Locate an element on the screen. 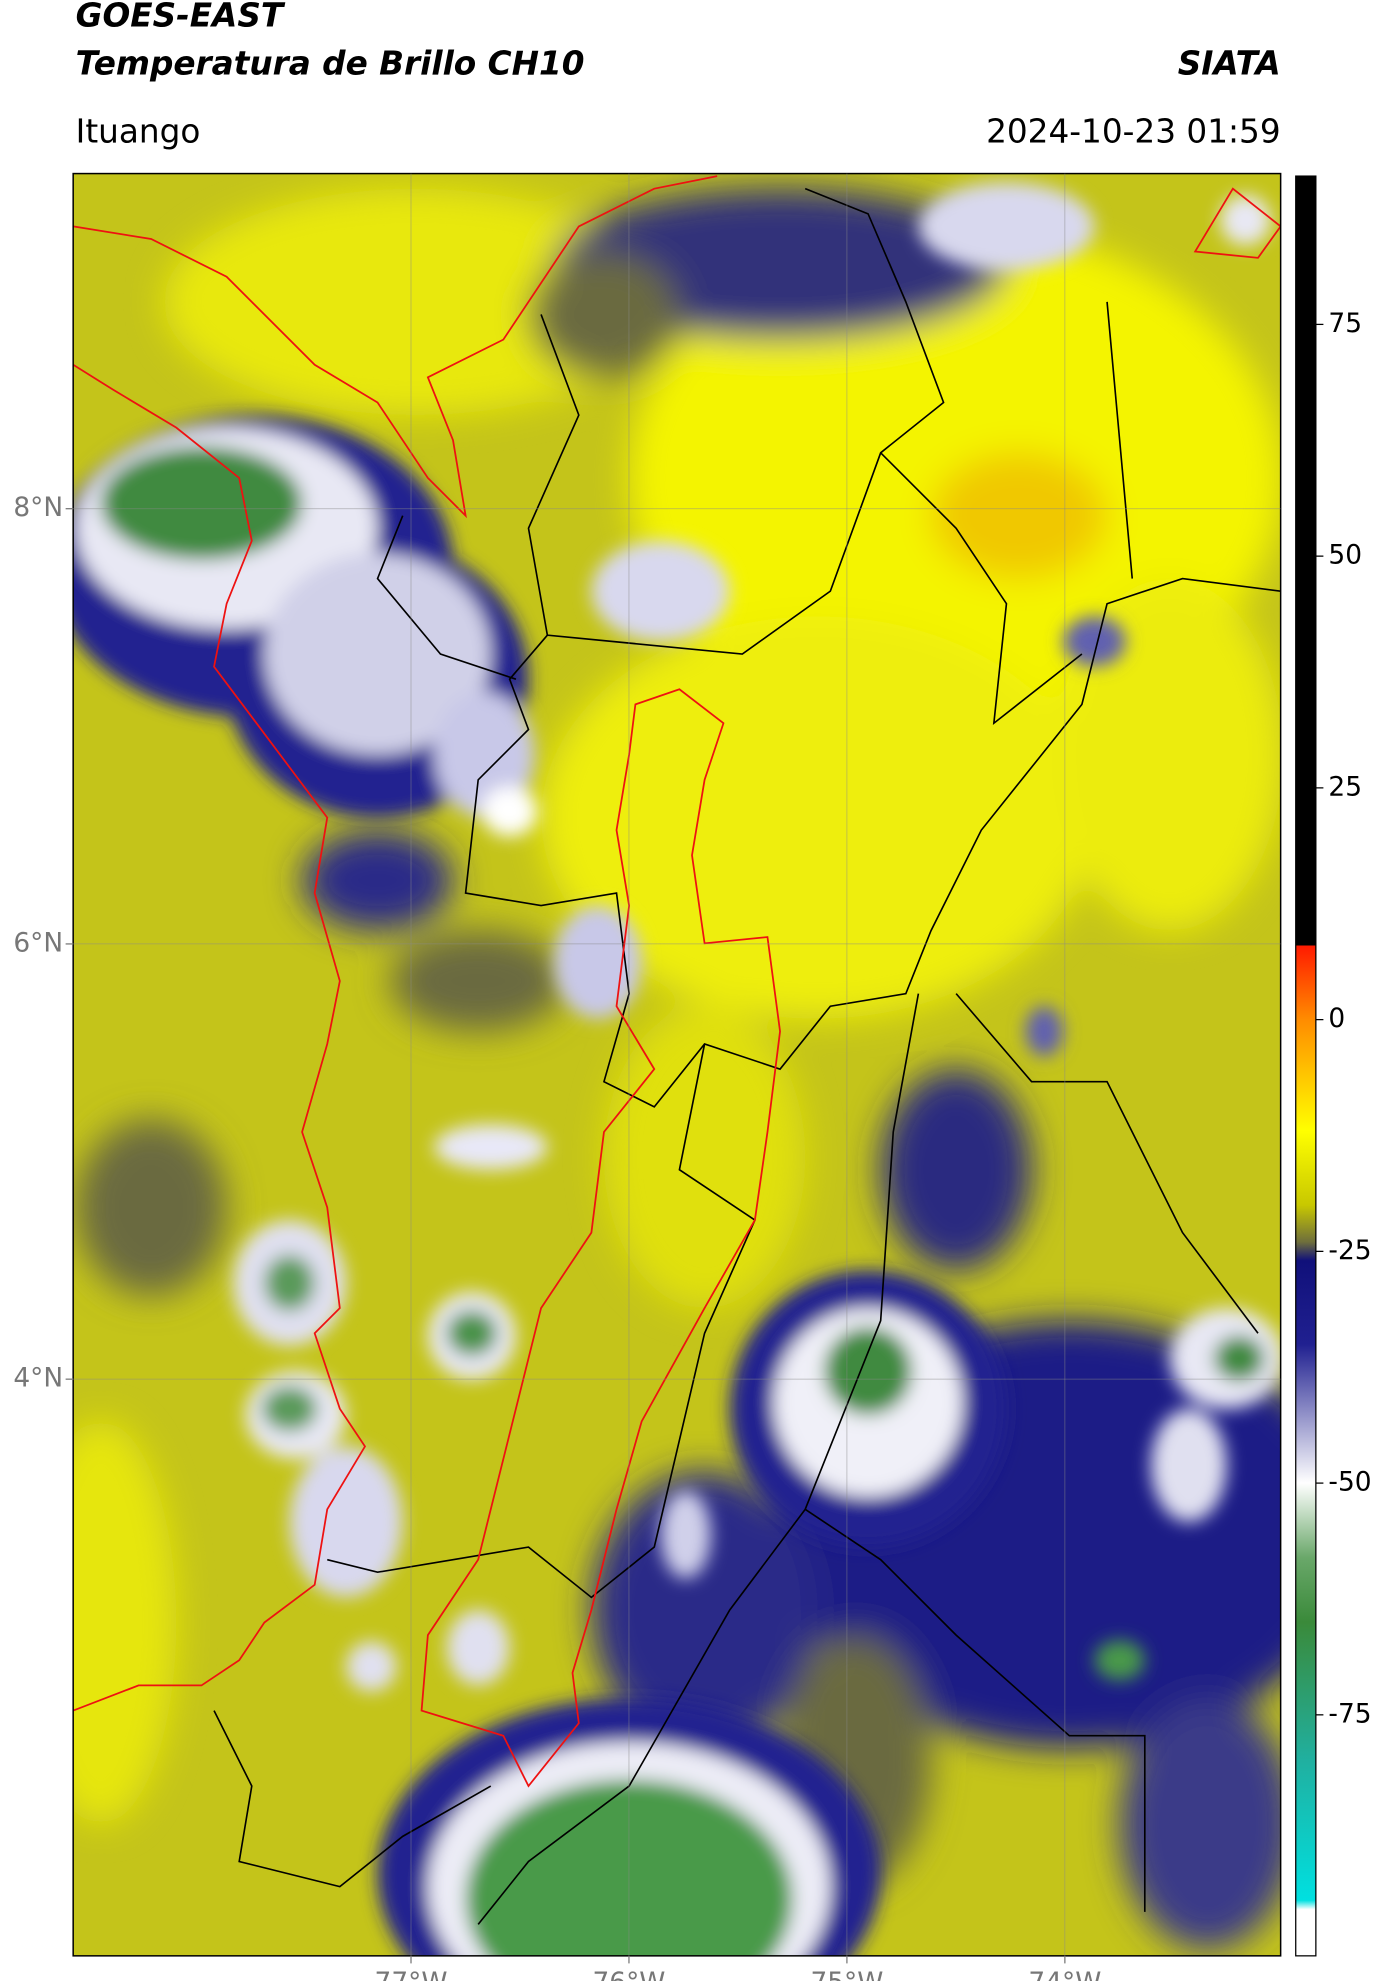 The height and width of the screenshot is (1985, 1384). agency: SIATA is located at coordinates (1229, 63).